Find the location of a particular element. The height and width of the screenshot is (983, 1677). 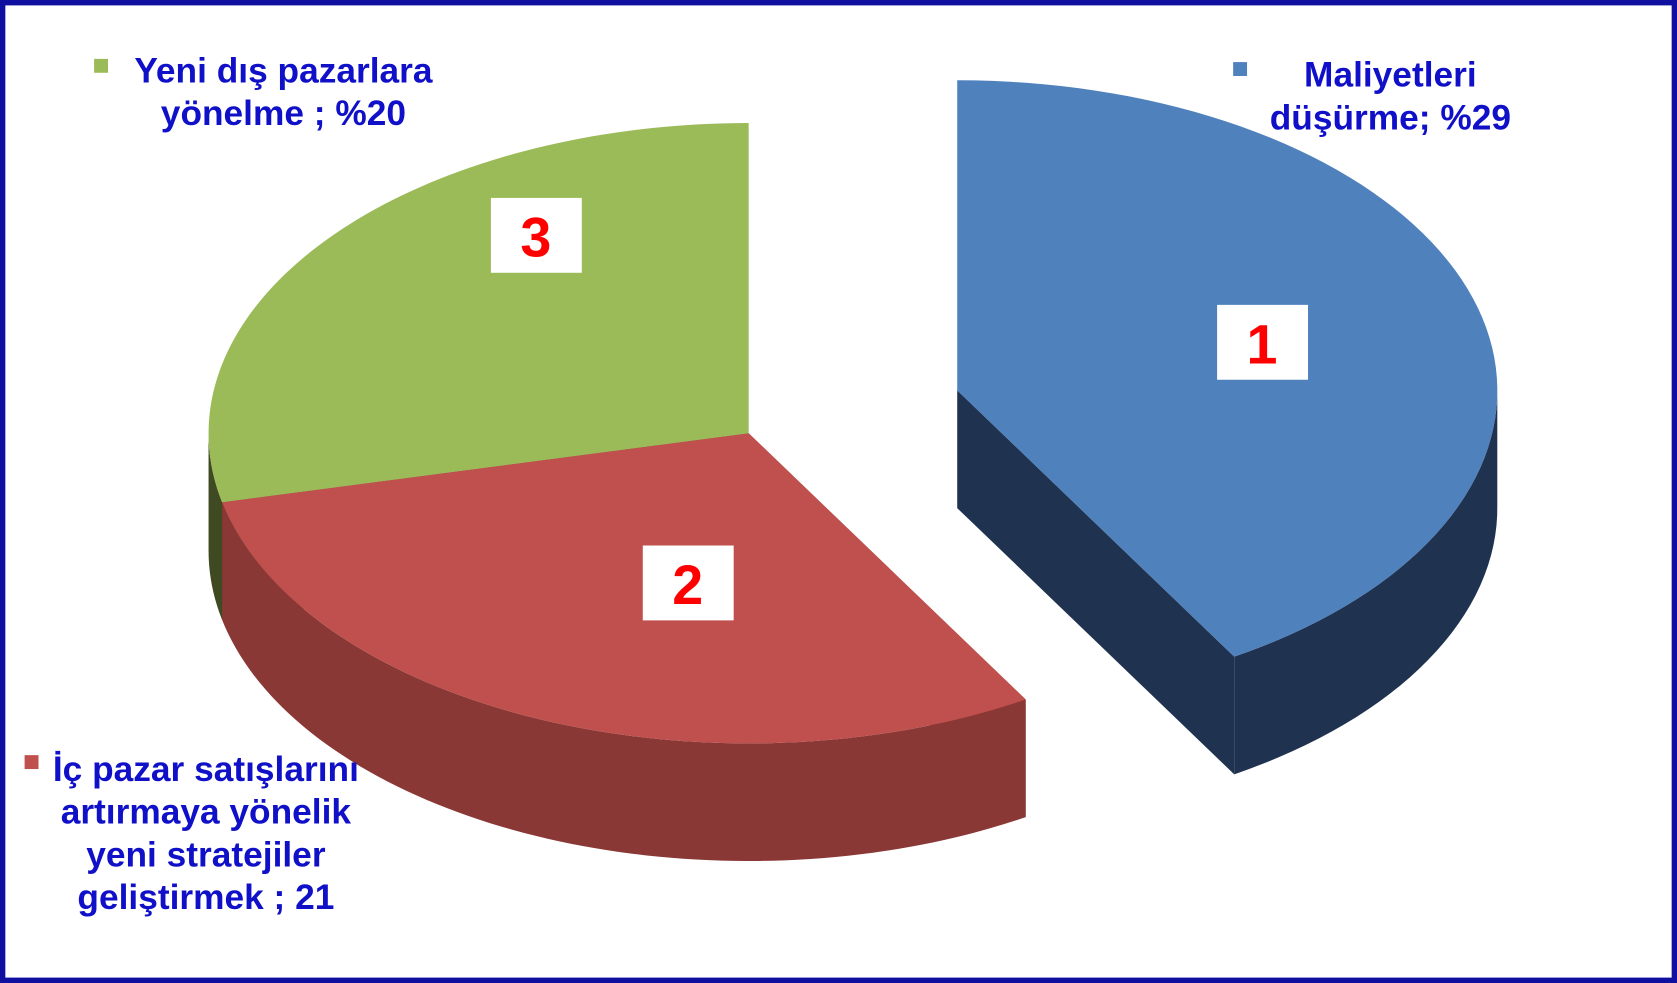

slice-number: 2 is located at coordinates (687, 585).